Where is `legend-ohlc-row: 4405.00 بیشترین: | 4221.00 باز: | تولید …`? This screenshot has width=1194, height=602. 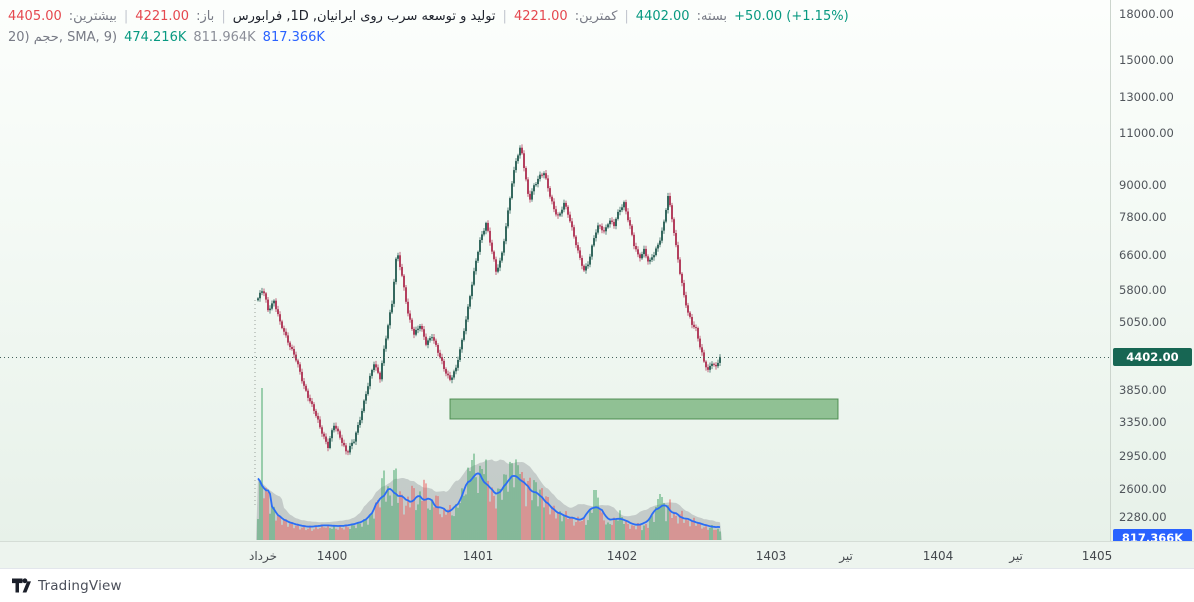 legend-ohlc-row: 4405.00 بیشترین: | 4221.00 باز: | تولید … is located at coordinates (428, 16).